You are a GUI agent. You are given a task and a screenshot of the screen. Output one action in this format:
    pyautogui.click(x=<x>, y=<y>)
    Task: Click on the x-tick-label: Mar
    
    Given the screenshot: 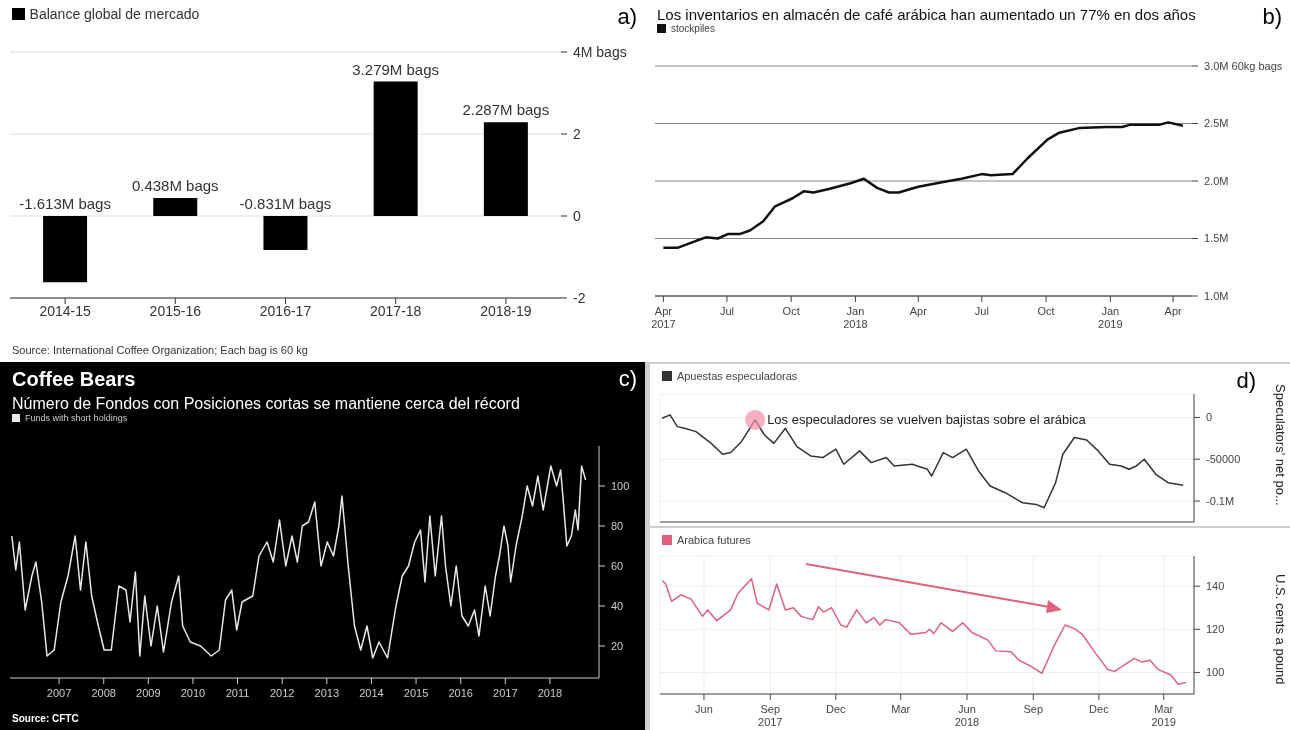 What is the action you would take?
    pyautogui.click(x=901, y=709)
    